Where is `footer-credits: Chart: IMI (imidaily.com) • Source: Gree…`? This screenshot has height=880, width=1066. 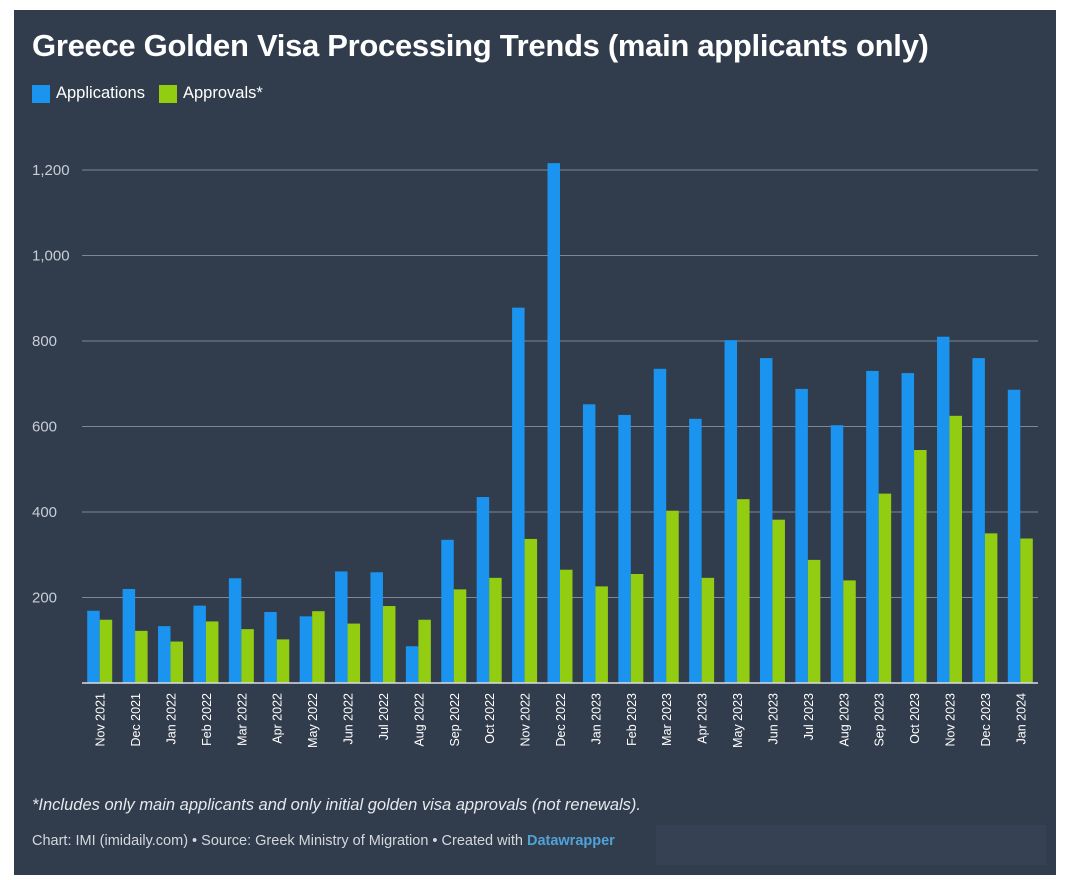
footer-credits: Chart: IMI (imidaily.com) • Source: Gree… is located at coordinates (279, 841).